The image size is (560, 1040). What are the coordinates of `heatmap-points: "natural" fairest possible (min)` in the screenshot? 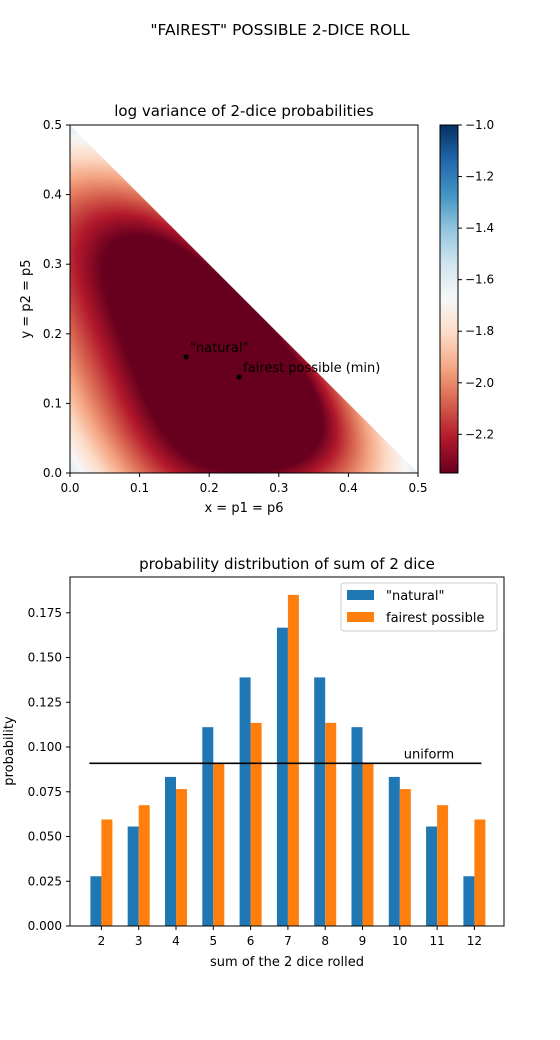 It's located at (281, 360).